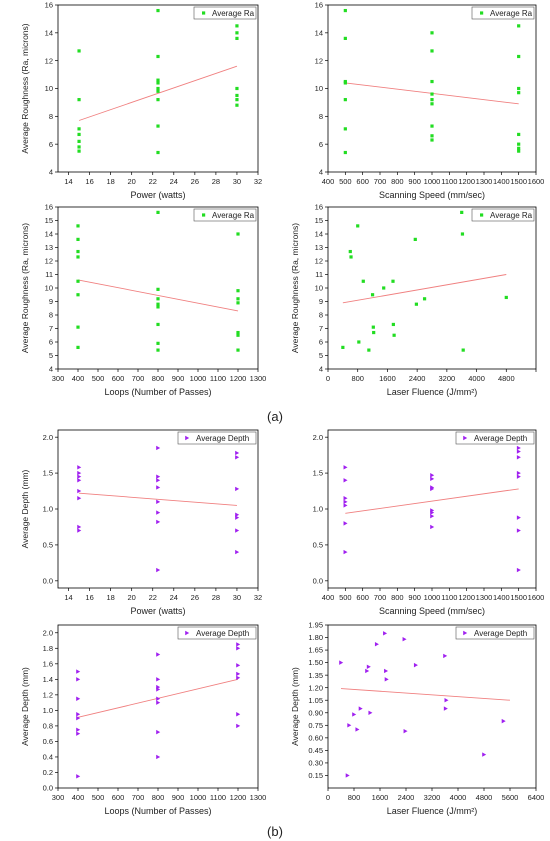 The height and width of the screenshot is (841, 550). What do you see at coordinates (51, 342) in the screenshot?
I see `y-tick-label: 6` at bounding box center [51, 342].